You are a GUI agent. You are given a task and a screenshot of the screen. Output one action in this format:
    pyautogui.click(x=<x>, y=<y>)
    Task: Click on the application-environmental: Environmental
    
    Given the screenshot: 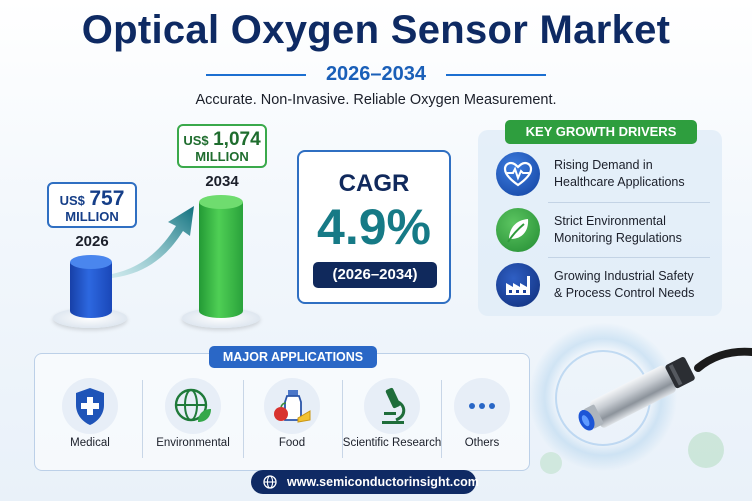 What is the action you would take?
    pyautogui.click(x=193, y=422)
    